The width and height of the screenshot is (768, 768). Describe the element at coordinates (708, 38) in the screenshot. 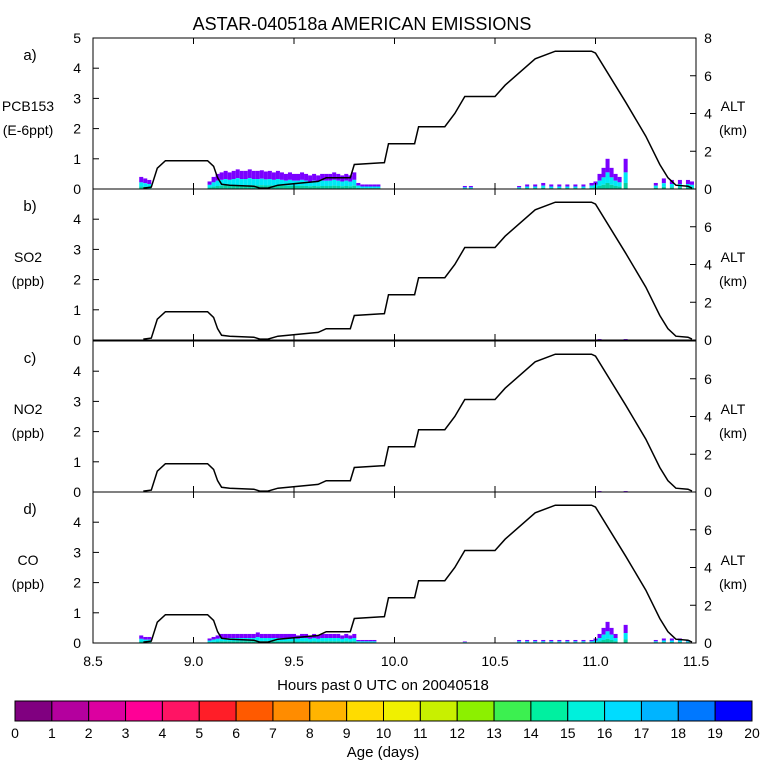

I see `alt-tick-label: 8` at that location.